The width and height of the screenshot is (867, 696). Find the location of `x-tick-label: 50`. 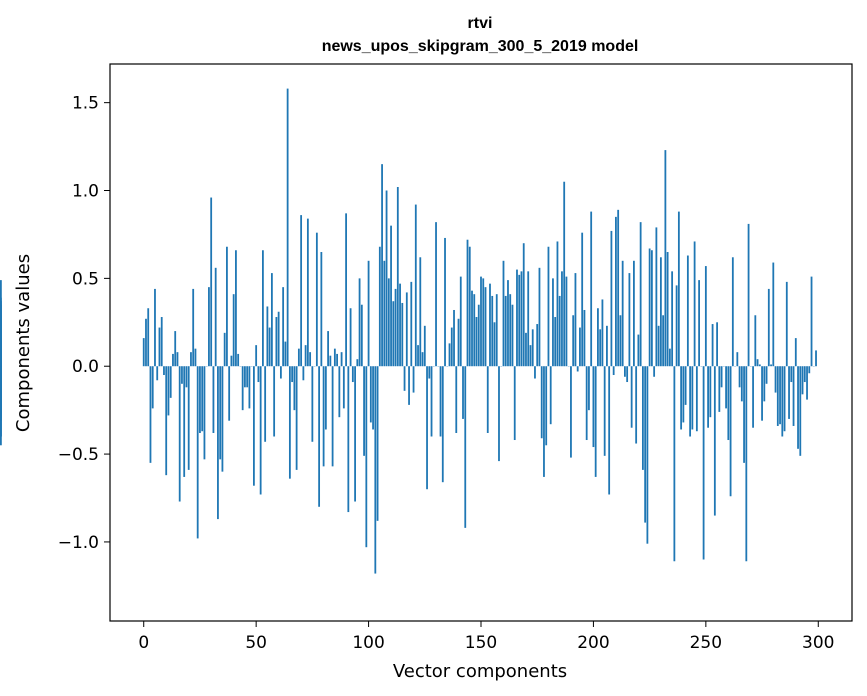

x-tick-label: 50 is located at coordinates (256, 643).